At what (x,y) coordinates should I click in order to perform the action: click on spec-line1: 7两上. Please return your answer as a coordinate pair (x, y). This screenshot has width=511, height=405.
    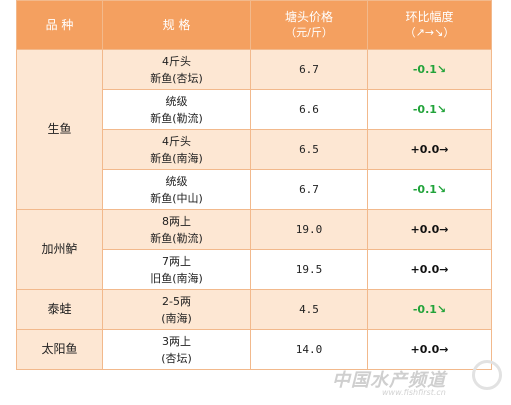
    Looking at the image, I should click on (176, 261).